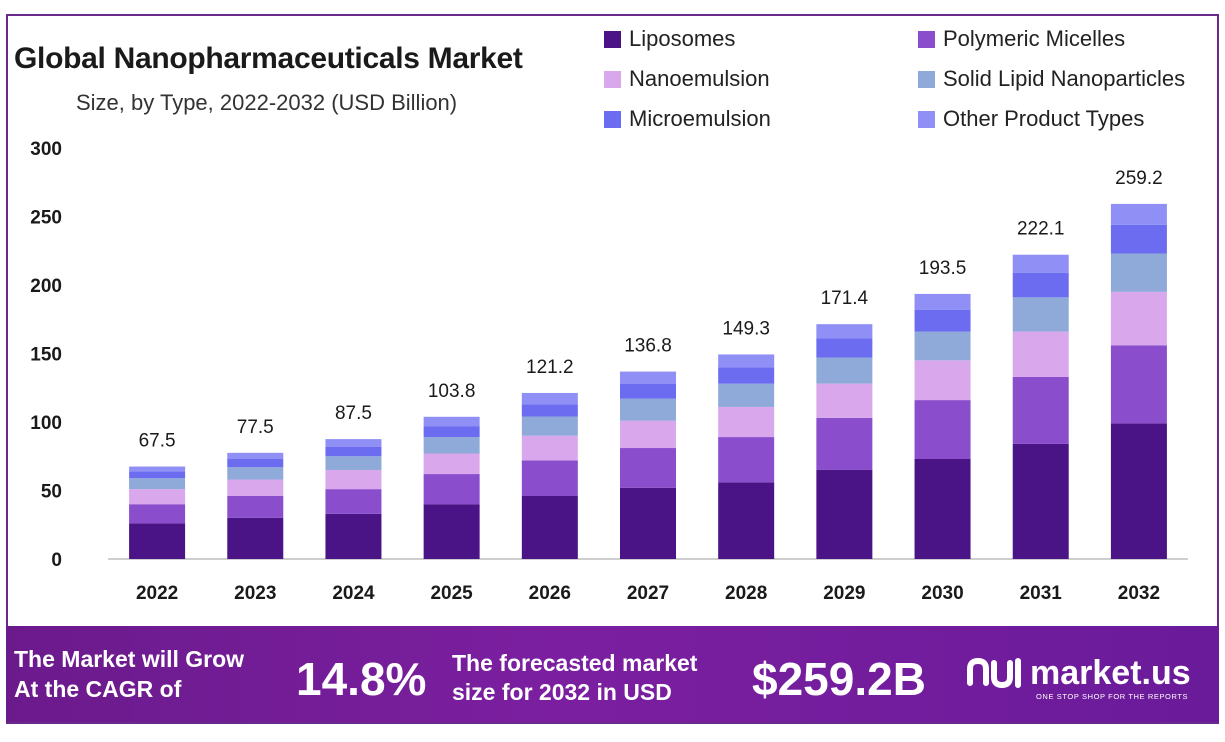 The image size is (1225, 742). I want to click on bar-total-label: 222.1, so click(1041, 229).